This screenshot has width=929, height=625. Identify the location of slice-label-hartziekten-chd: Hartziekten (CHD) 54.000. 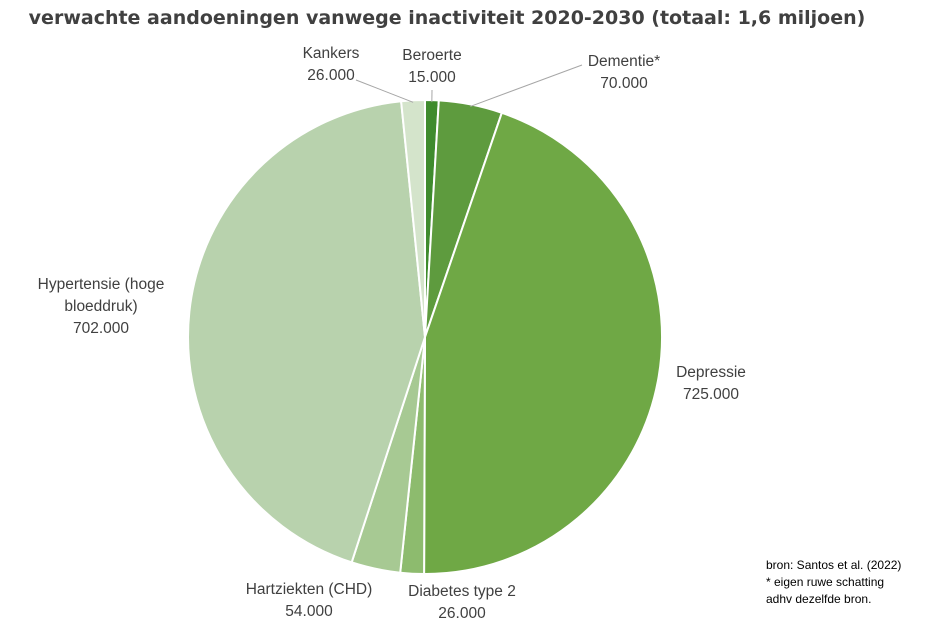
(309, 600).